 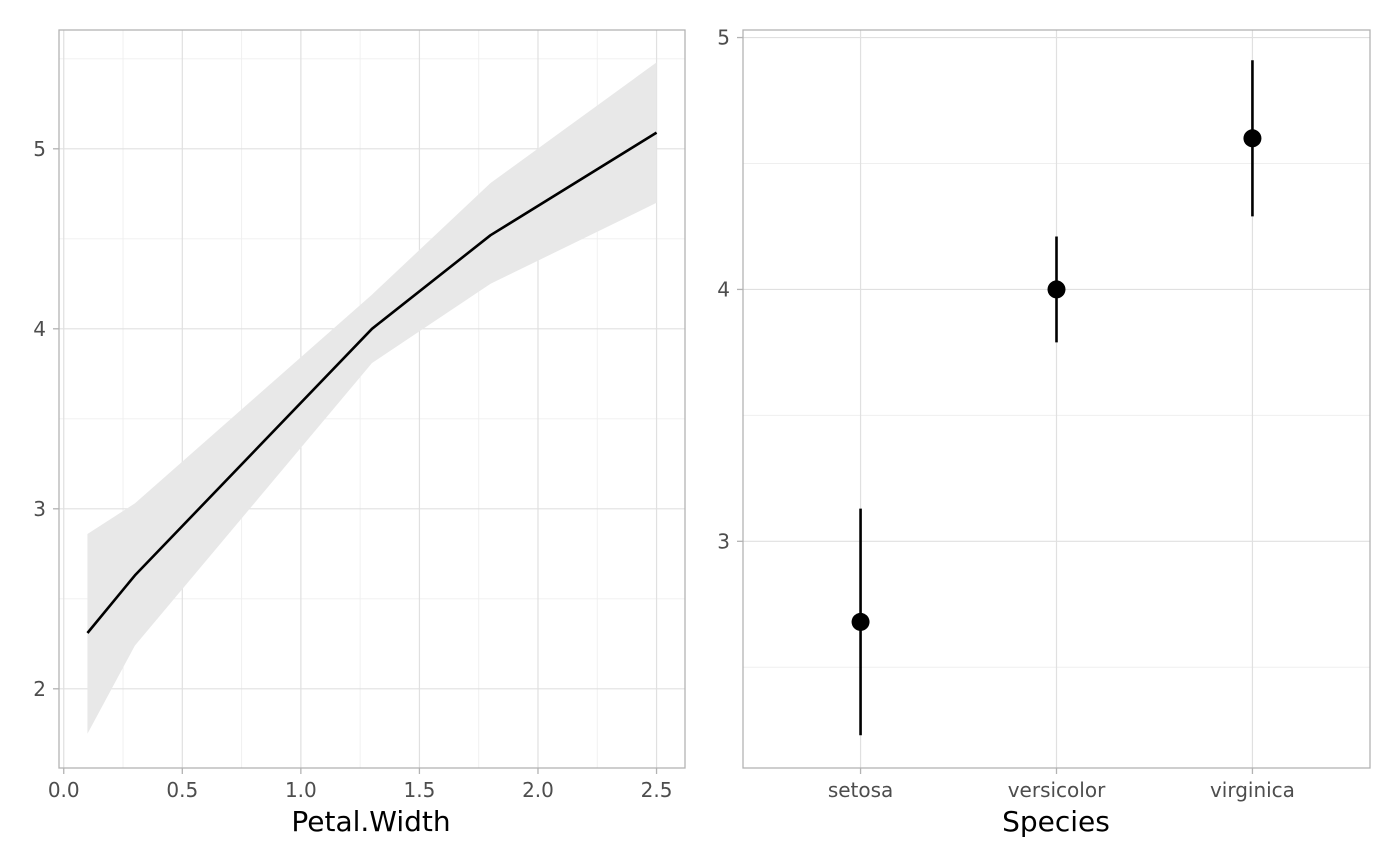 What do you see at coordinates (657, 790) in the screenshot?
I see `x-tick-label: 2.5` at bounding box center [657, 790].